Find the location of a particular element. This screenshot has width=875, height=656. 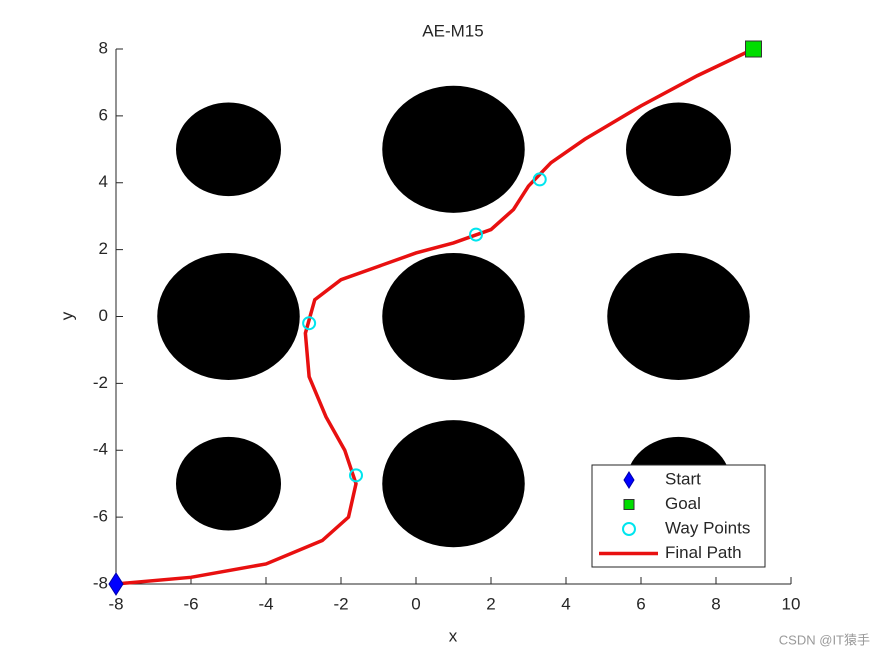

x-tick-label: 6 is located at coordinates (640, 603).